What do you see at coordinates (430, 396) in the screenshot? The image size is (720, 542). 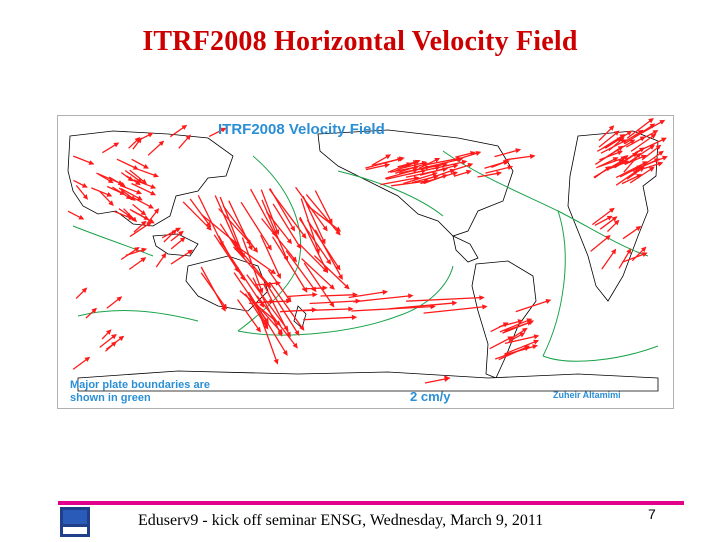 I see `scale-label: 2 cm/y` at bounding box center [430, 396].